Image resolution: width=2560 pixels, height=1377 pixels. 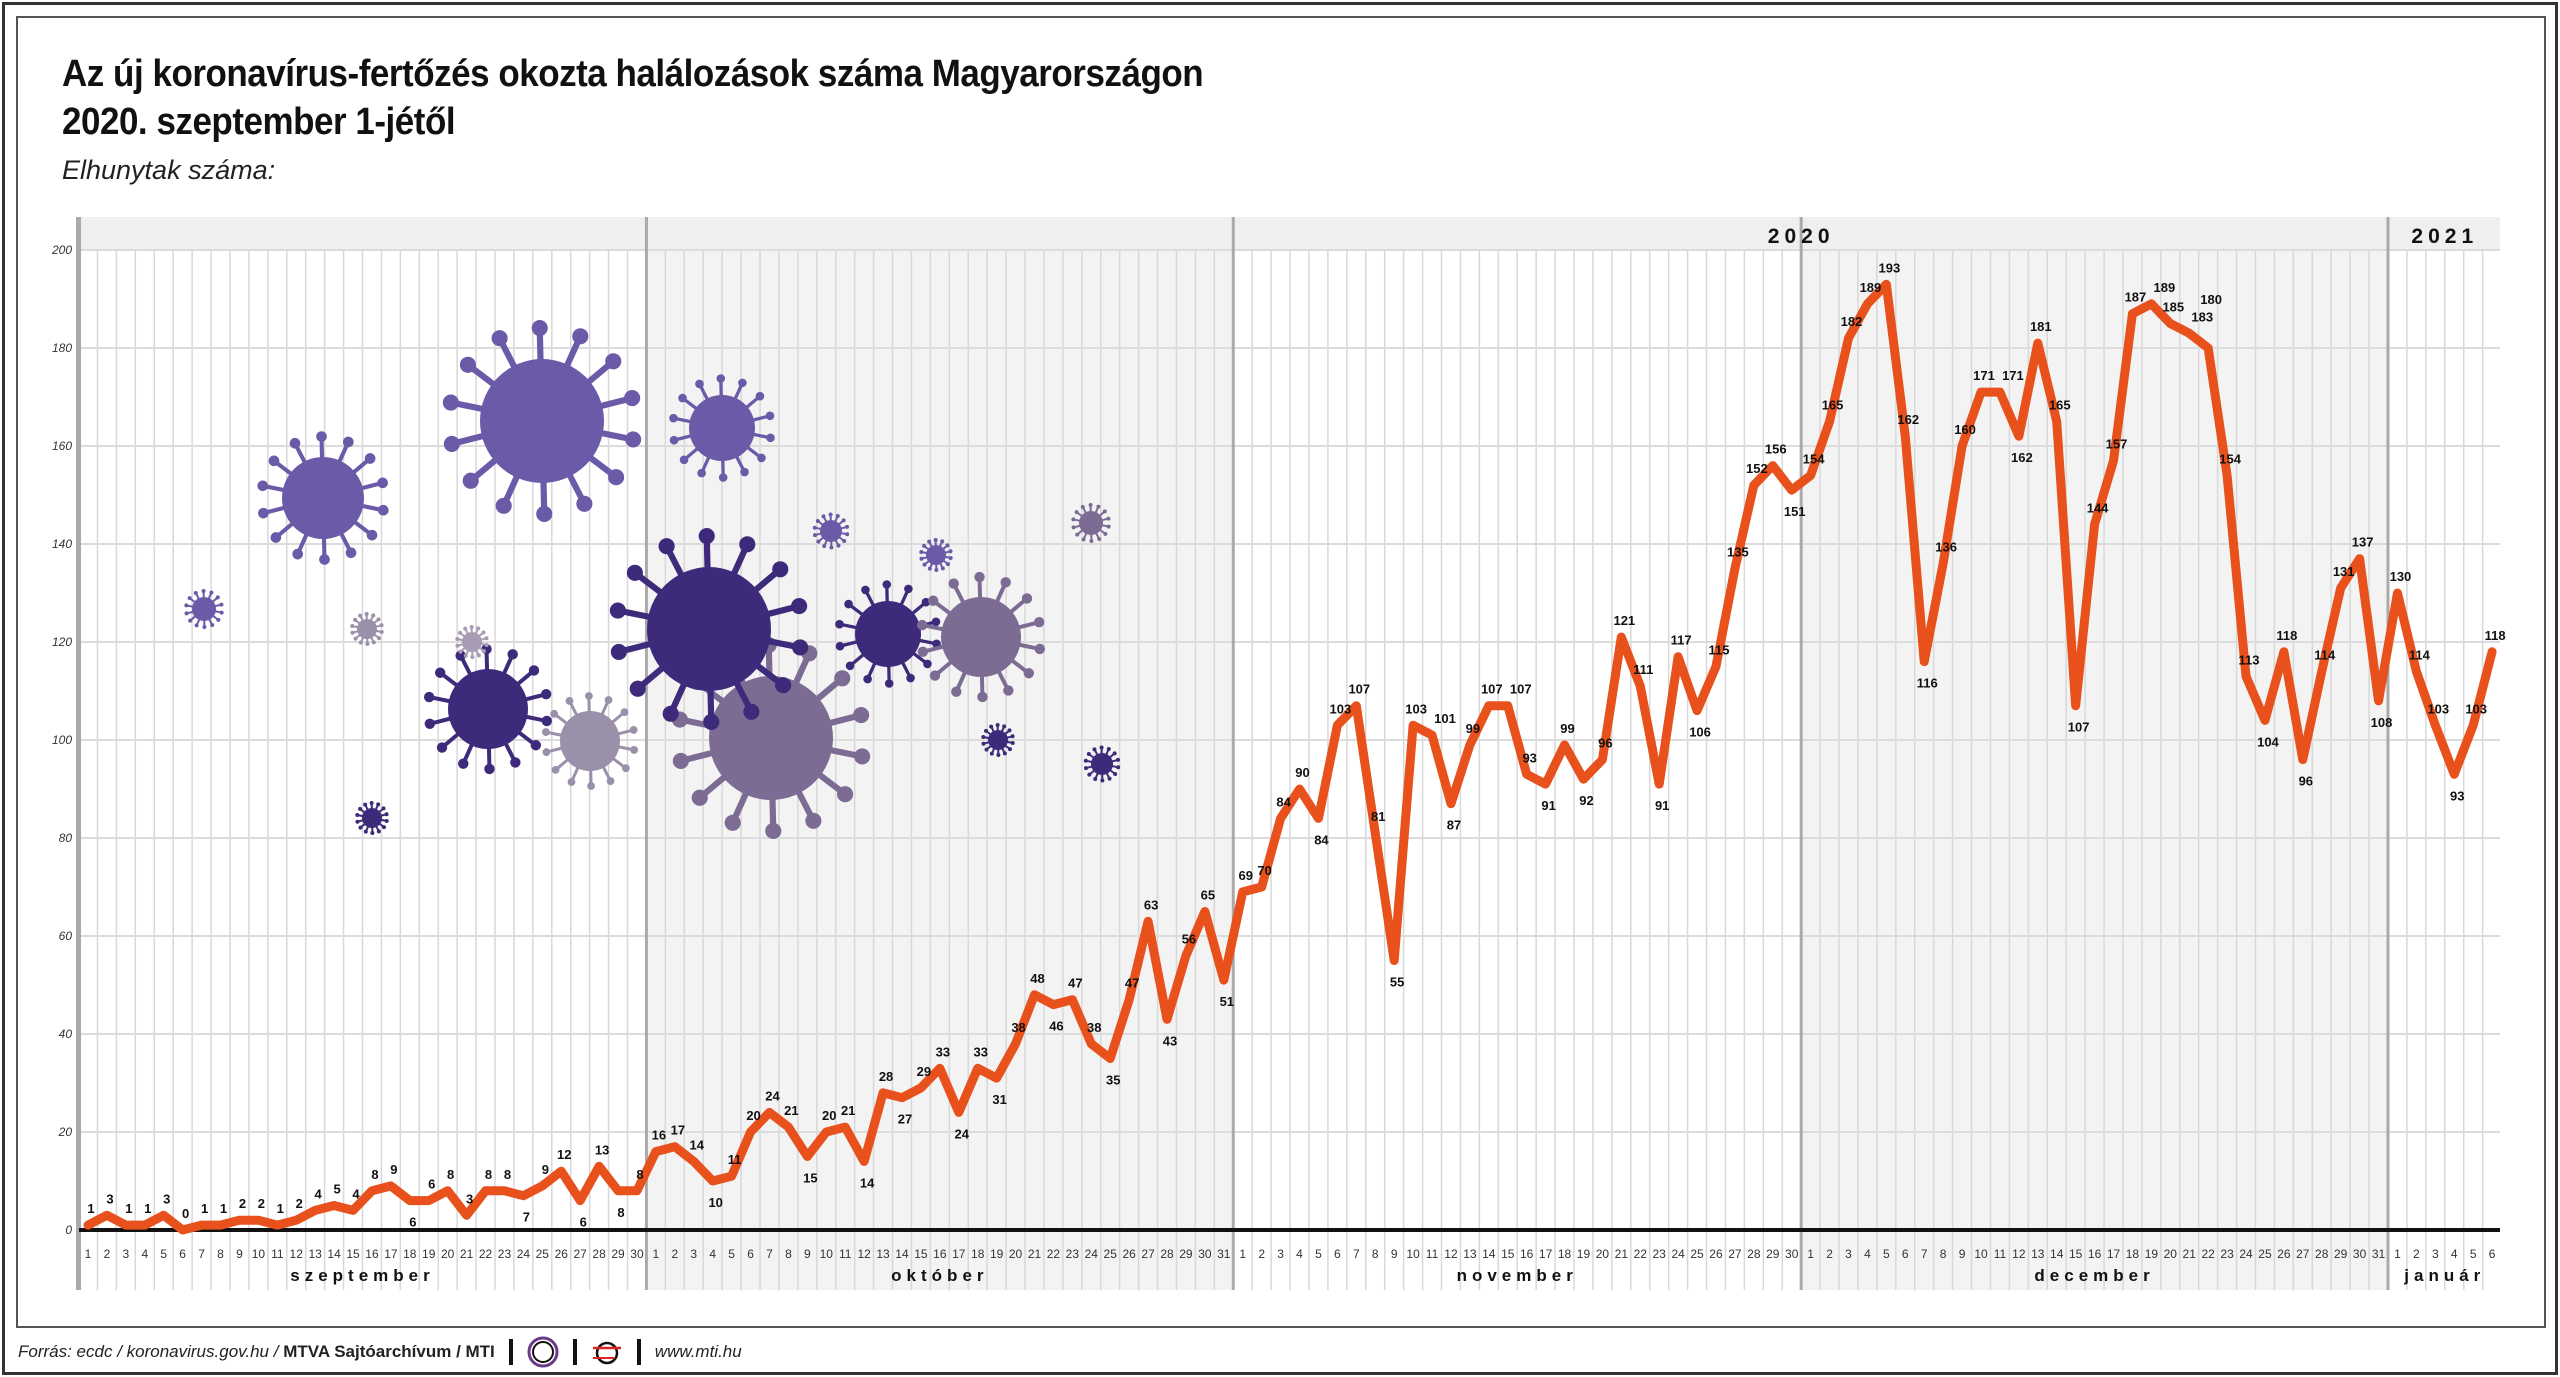 What do you see at coordinates (829, 1115) in the screenshot?
I see `data-label: 20` at bounding box center [829, 1115].